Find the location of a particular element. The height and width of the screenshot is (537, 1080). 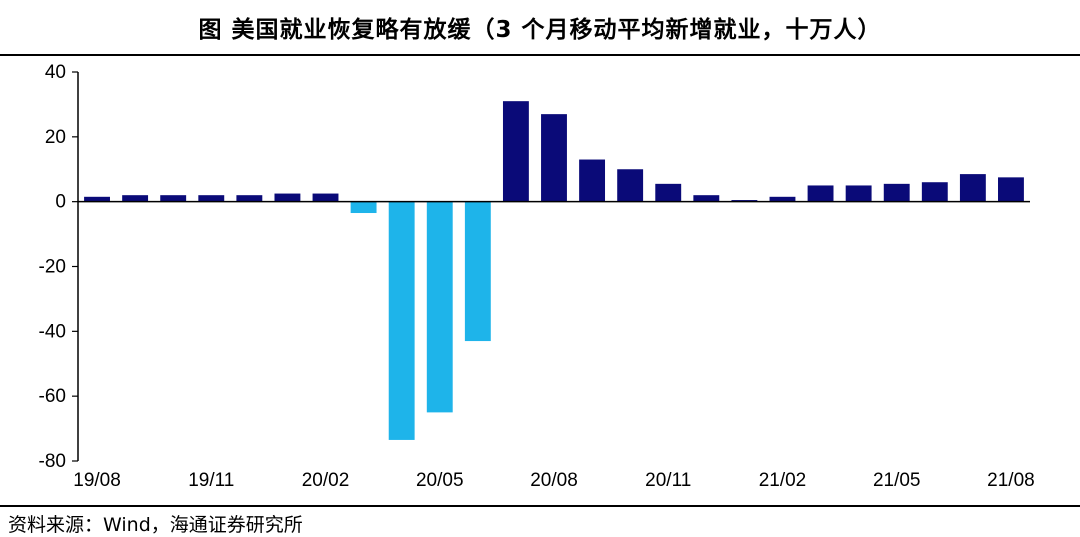

y-tick-label: -20 is located at coordinates (52, 267).